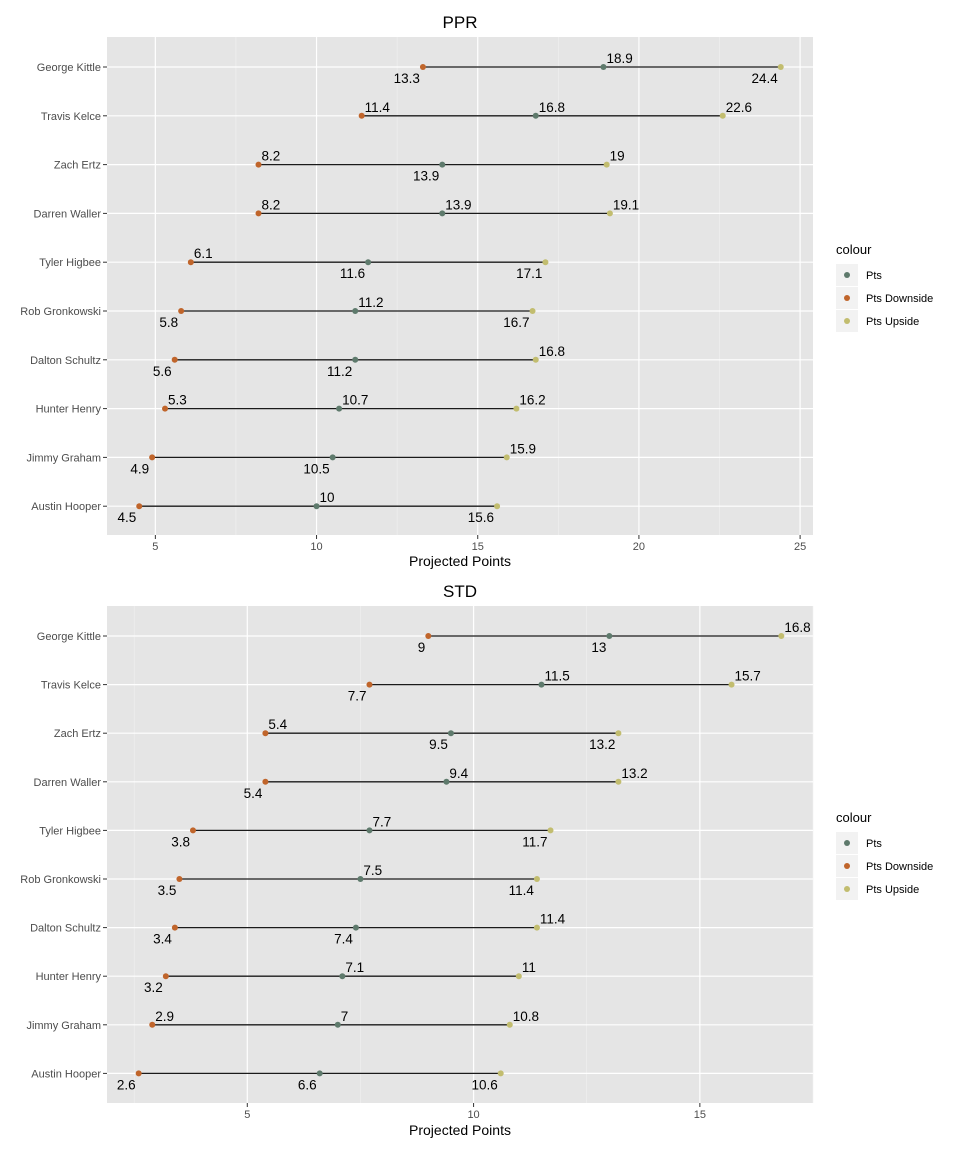  What do you see at coordinates (739, 107) in the screenshot?
I see `data-label-pts-upside-travis-kelce: 22.6` at bounding box center [739, 107].